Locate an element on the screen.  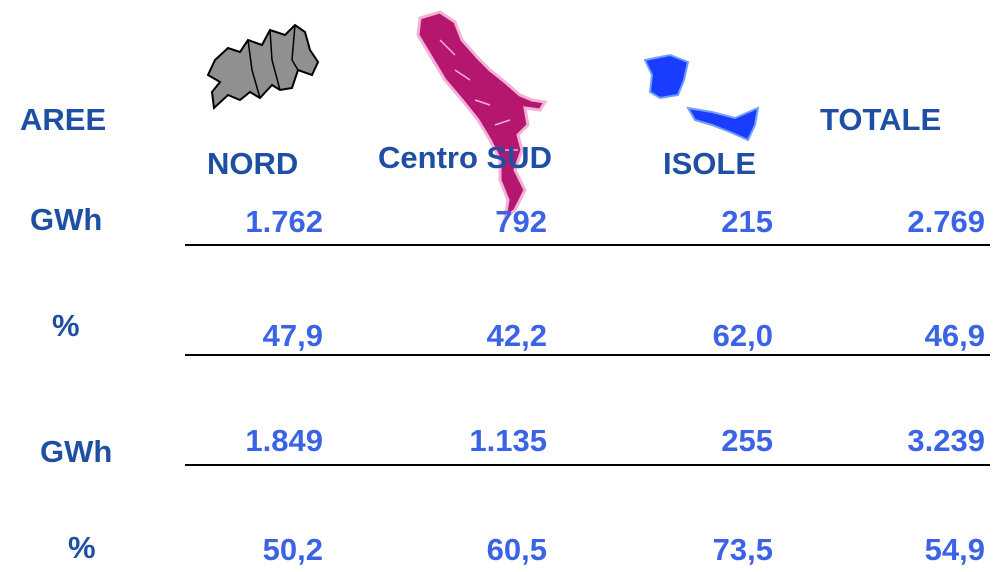
cell: 42,2 is located at coordinates (517, 335).